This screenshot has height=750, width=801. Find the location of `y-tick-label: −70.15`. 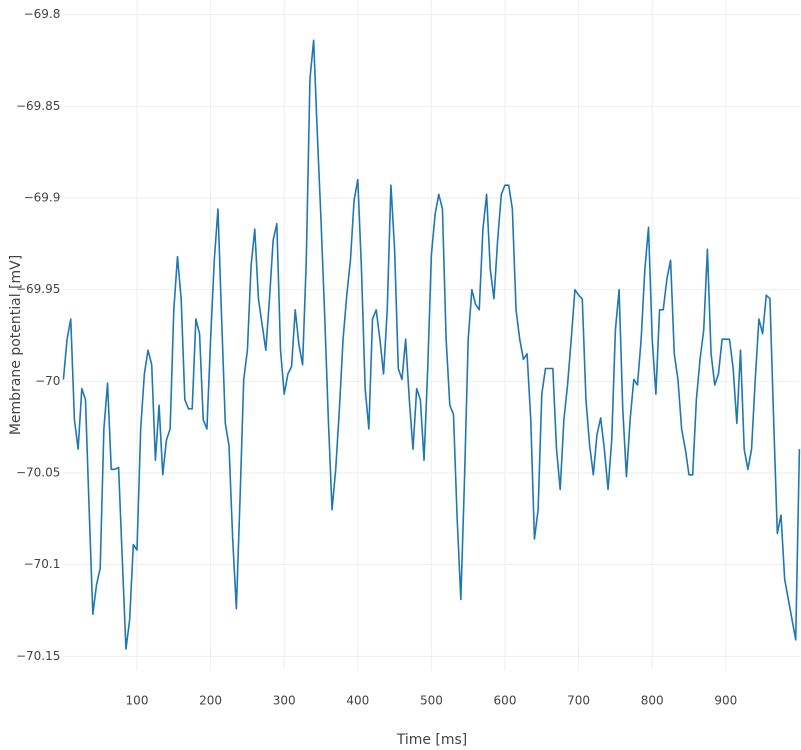

y-tick-label: −70.15 is located at coordinates (38, 656).